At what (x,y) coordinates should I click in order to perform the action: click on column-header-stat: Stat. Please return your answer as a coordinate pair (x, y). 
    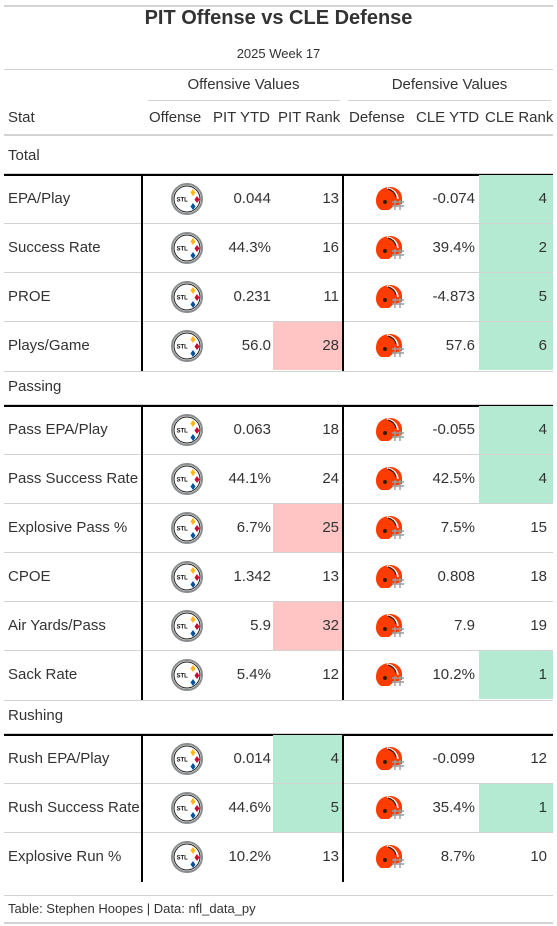
    Looking at the image, I should click on (21, 117).